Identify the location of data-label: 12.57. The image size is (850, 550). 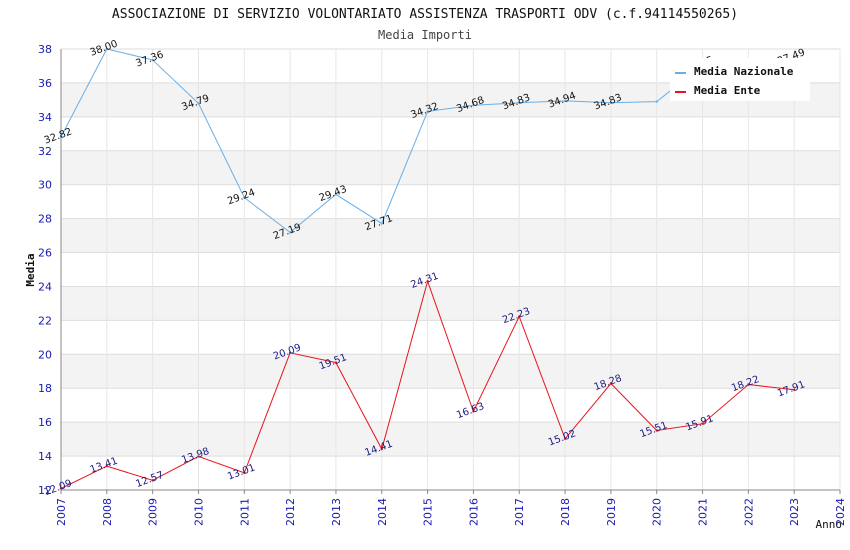
(149, 480).